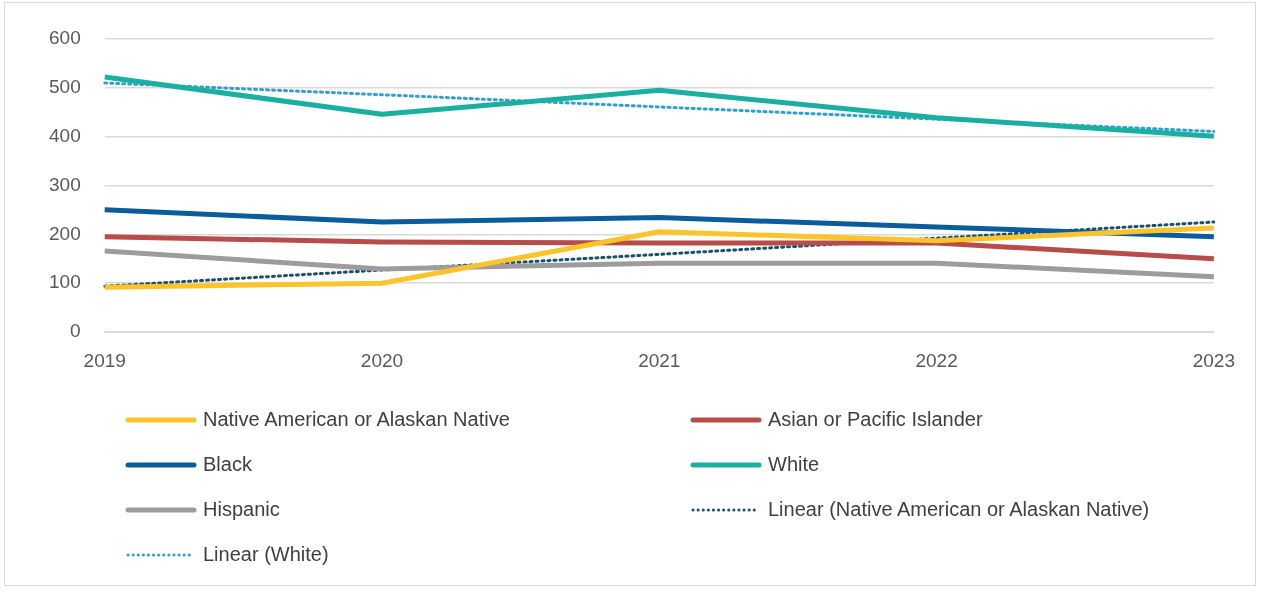  Describe the element at coordinates (65, 37) in the screenshot. I see `y-tick-label: 600` at that location.